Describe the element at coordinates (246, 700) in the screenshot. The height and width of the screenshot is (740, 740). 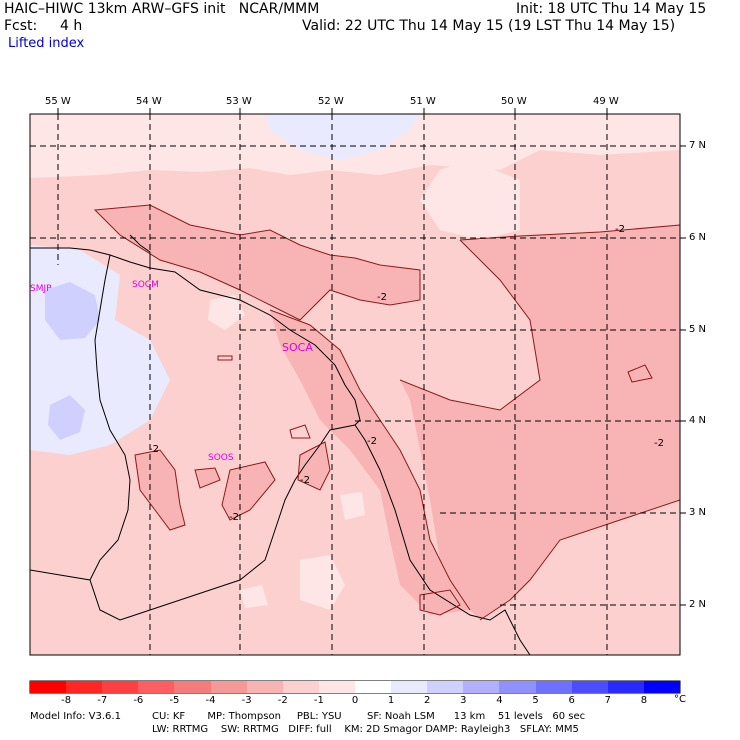
I see `colorbar-label: -3` at that location.